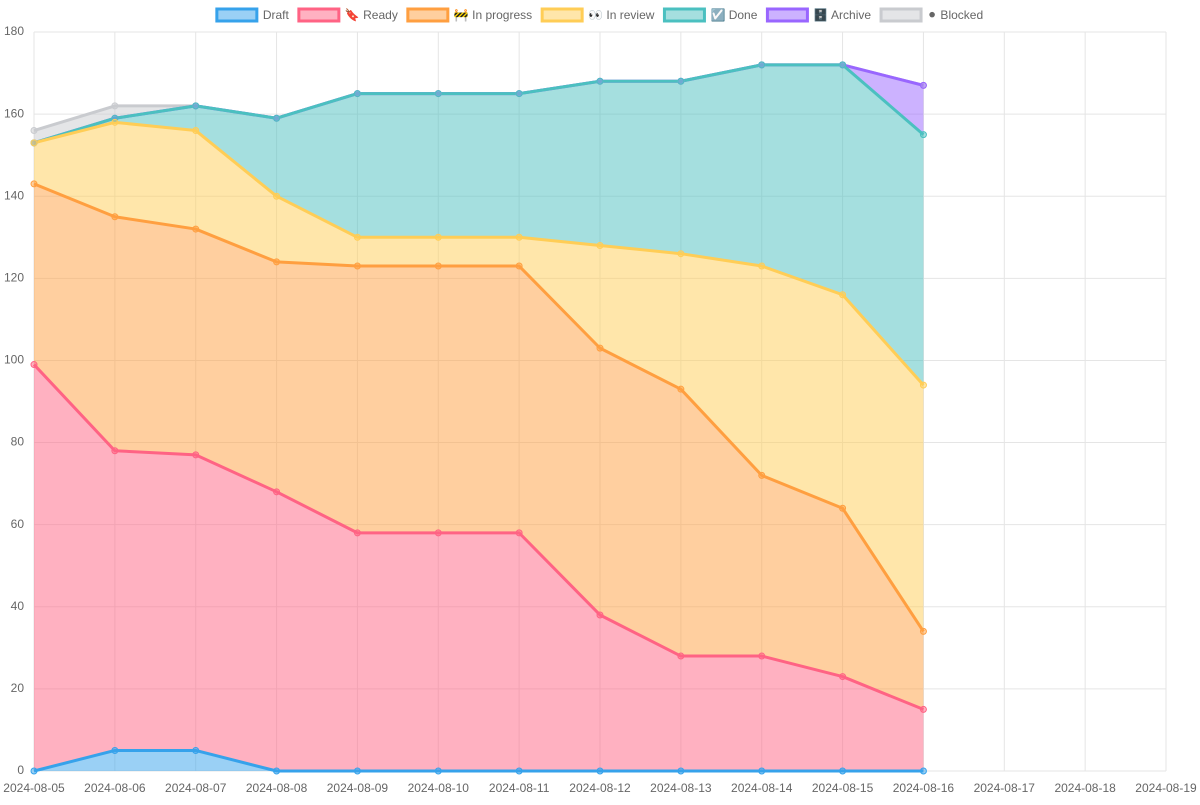 The image size is (1200, 805). What do you see at coordinates (14, 360) in the screenshot?
I see `y-tick-label: 100` at bounding box center [14, 360].